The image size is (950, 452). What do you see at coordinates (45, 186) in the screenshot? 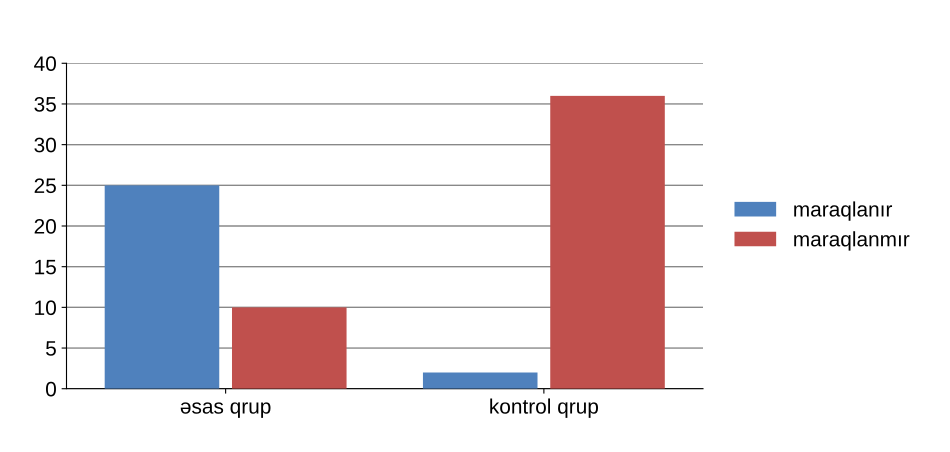
I see `y-tick-label: 25` at bounding box center [45, 186].